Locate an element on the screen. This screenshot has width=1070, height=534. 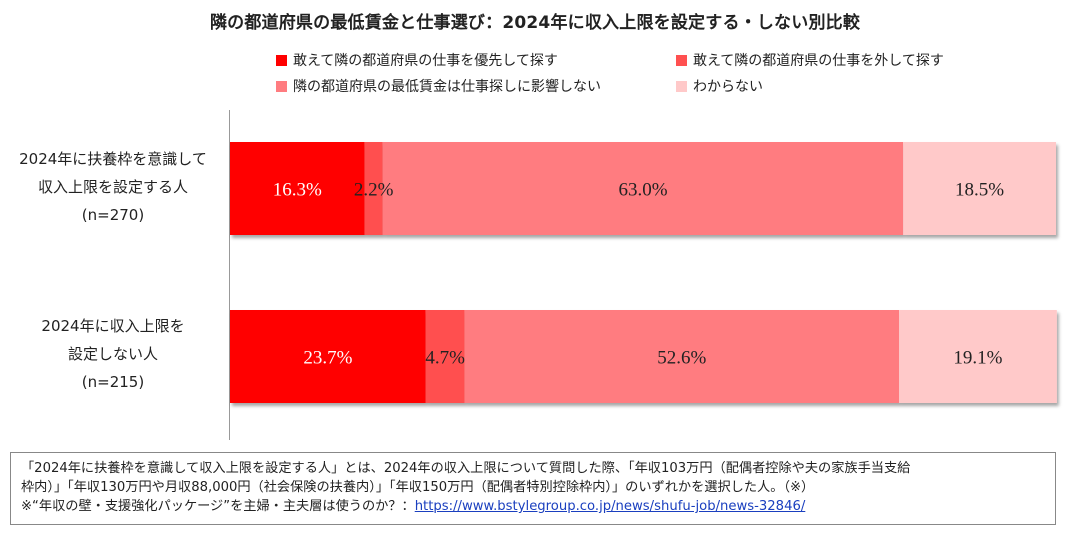
data-label: 2.2% is located at coordinates (374, 190).